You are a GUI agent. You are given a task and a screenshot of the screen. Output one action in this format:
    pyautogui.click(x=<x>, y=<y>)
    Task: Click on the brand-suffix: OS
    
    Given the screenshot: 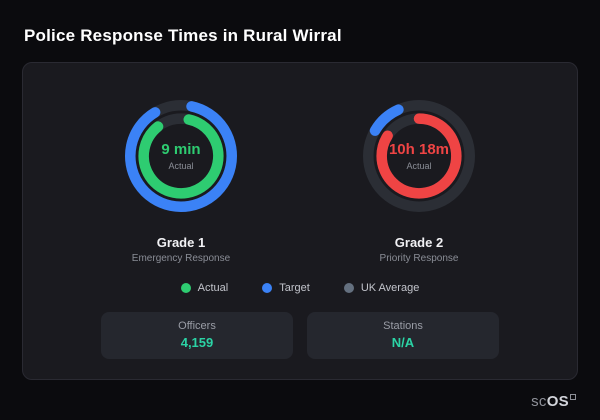 What is the action you would take?
    pyautogui.click(x=557, y=401)
    